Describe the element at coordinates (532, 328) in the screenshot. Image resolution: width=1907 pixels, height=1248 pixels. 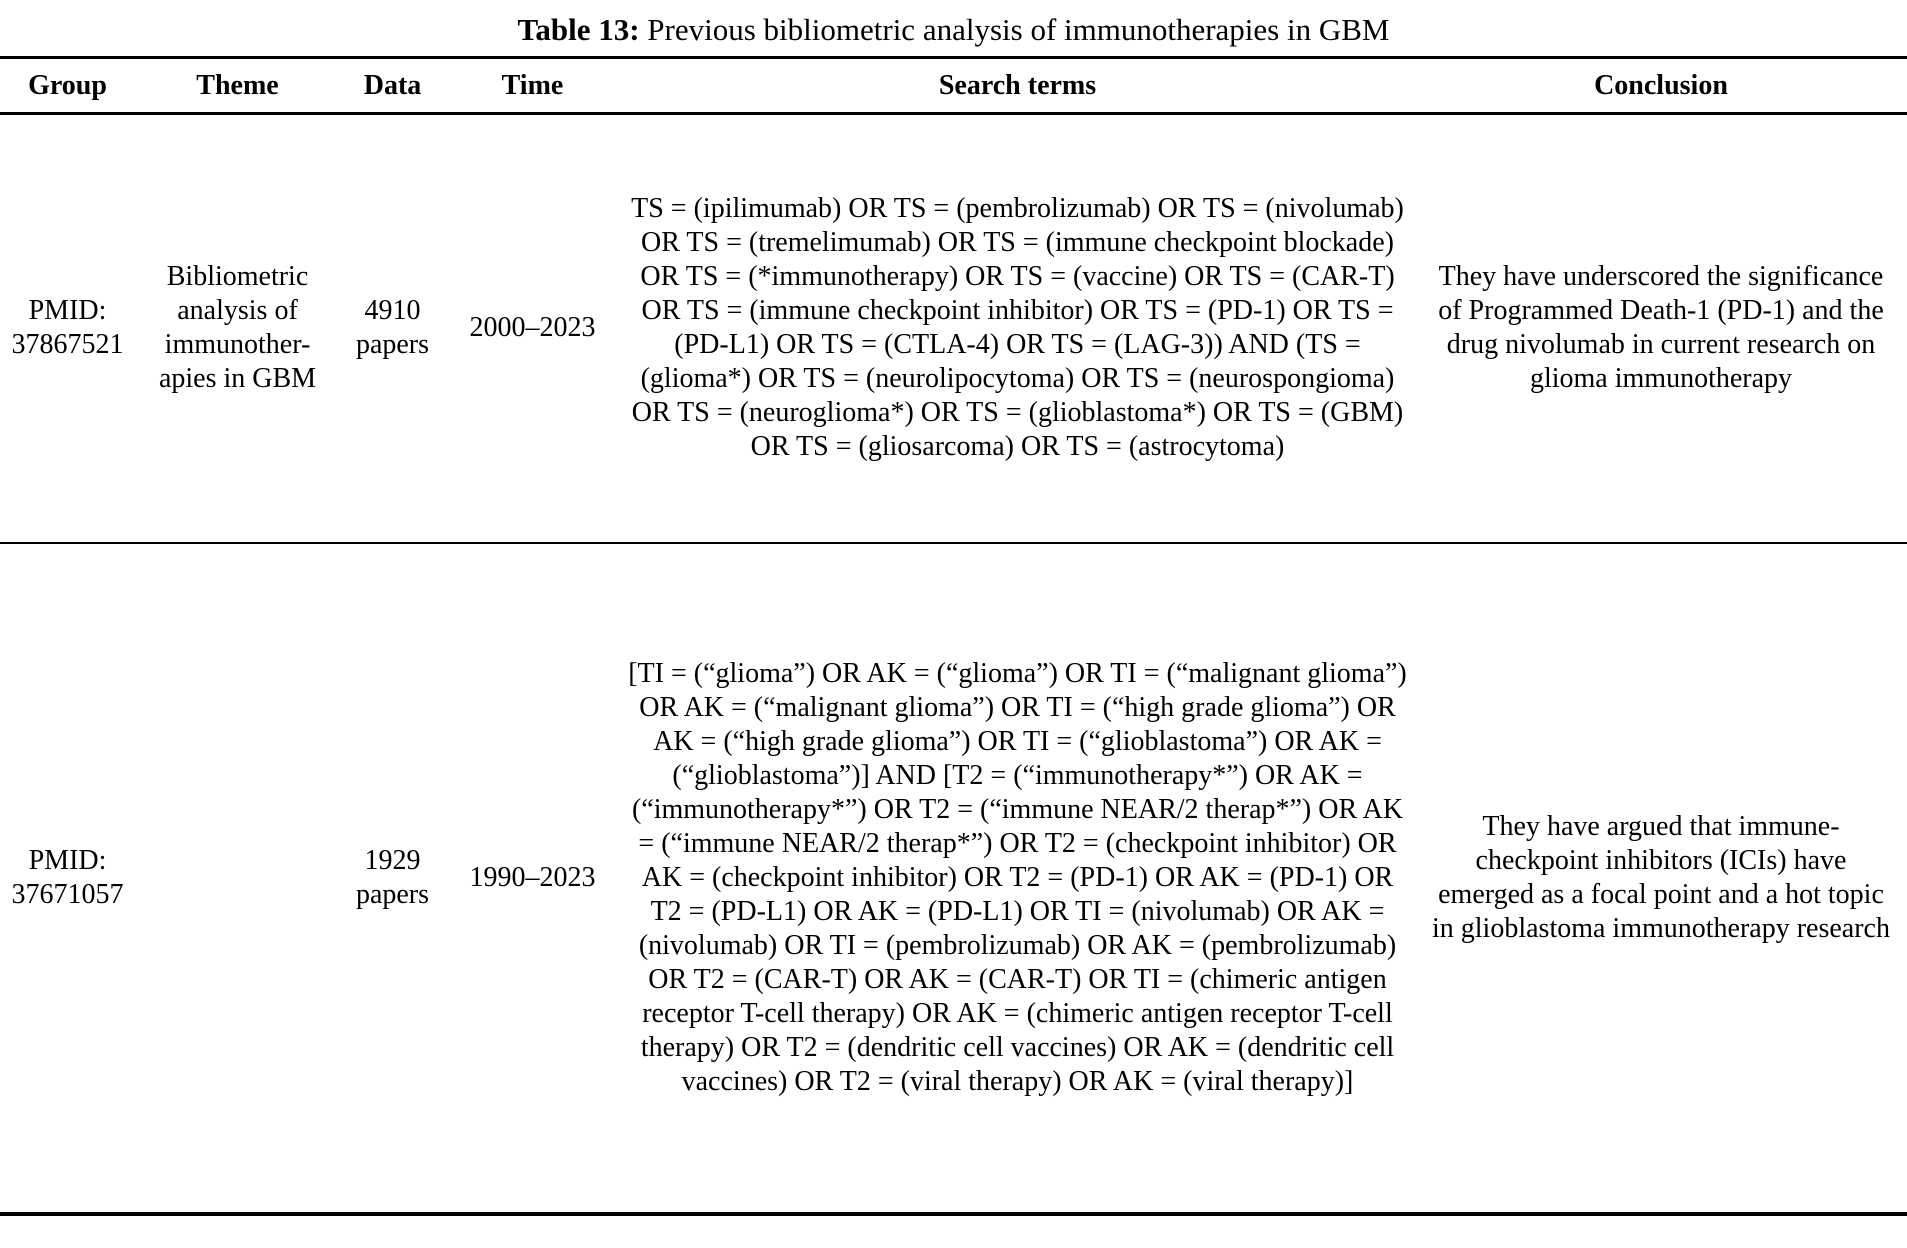
I see `cell-time: 2000–2023` at that location.